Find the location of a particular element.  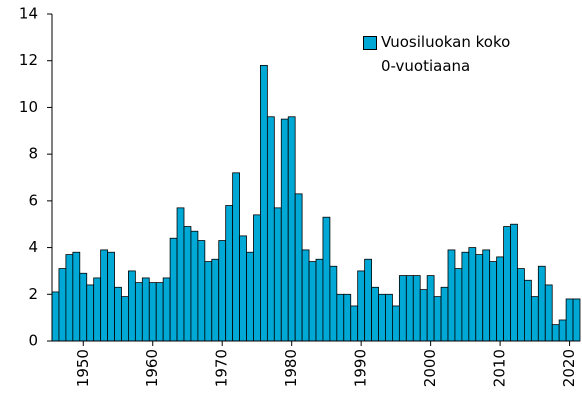

x-tick-label: 1960 is located at coordinates (152, 368).